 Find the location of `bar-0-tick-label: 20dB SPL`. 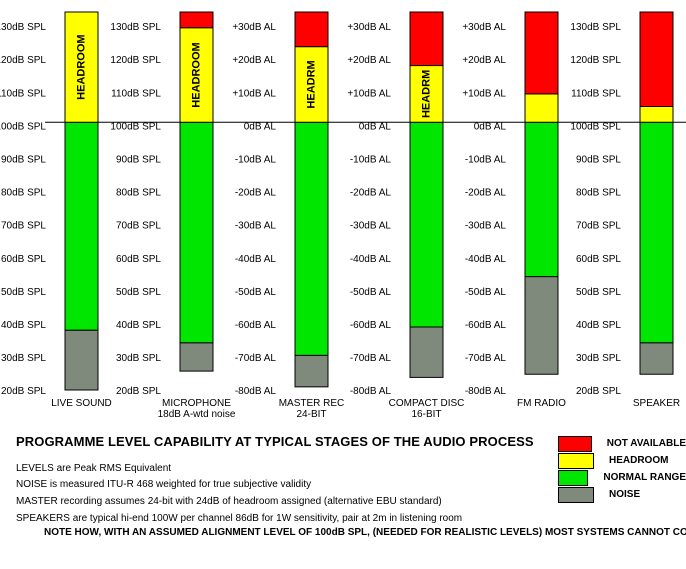

bar-0-tick-label: 20dB SPL is located at coordinates (23, 391).